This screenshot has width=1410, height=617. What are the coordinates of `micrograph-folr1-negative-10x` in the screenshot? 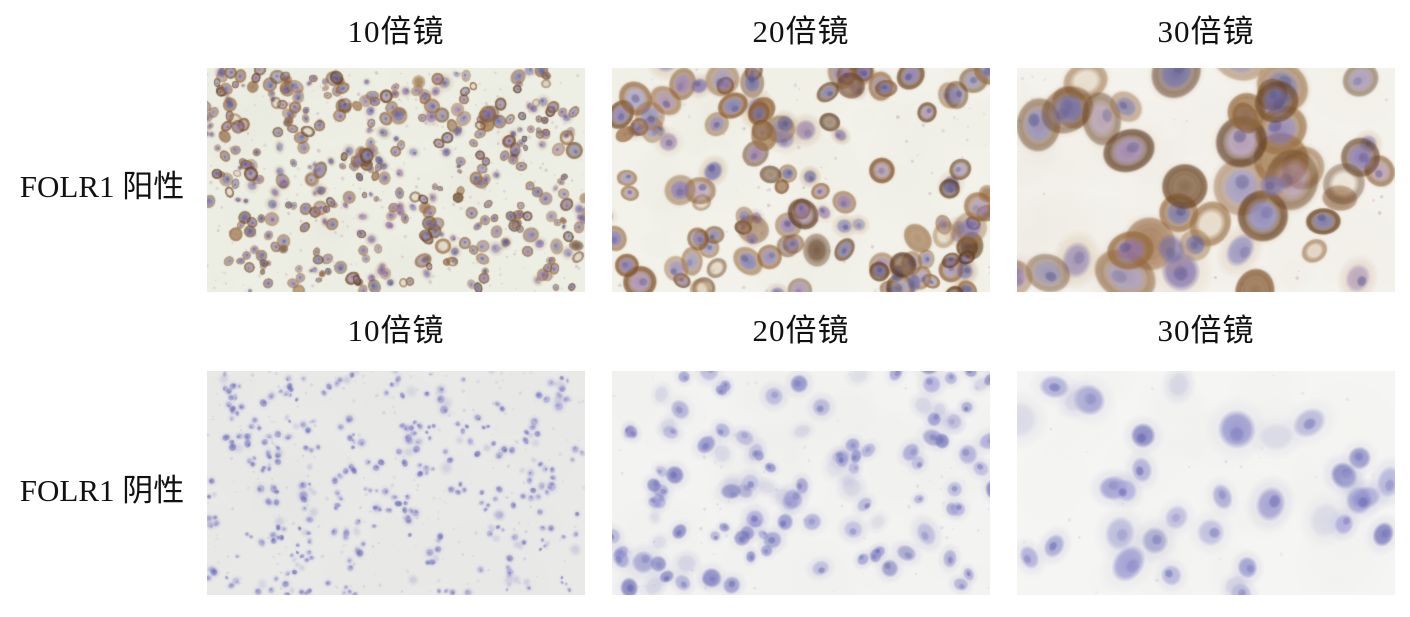 It's located at (396, 483).